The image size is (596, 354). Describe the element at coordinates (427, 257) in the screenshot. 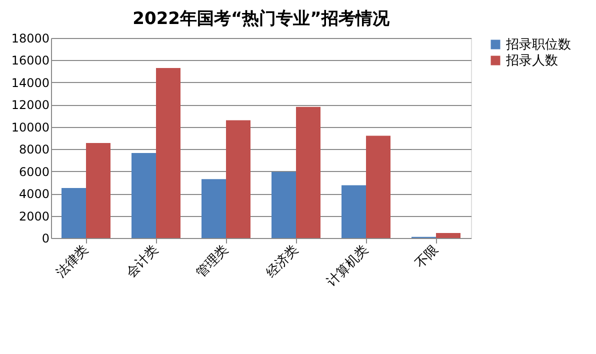

I see `x-tick-label: 不限` at that location.